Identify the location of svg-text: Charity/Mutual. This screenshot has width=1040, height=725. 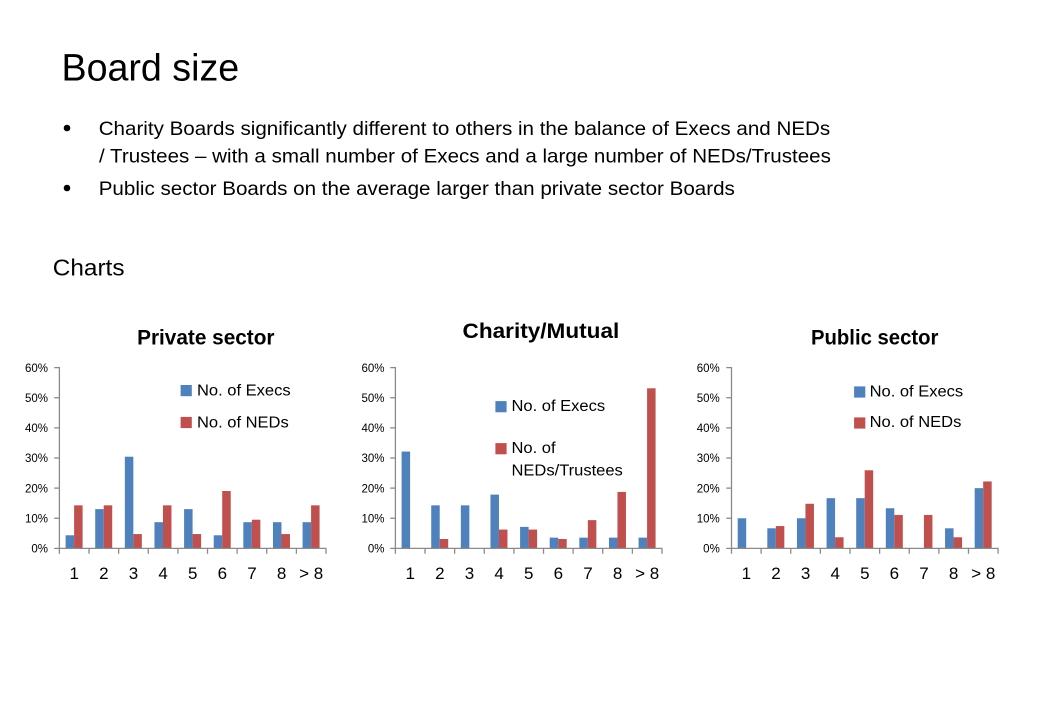
(541, 331).